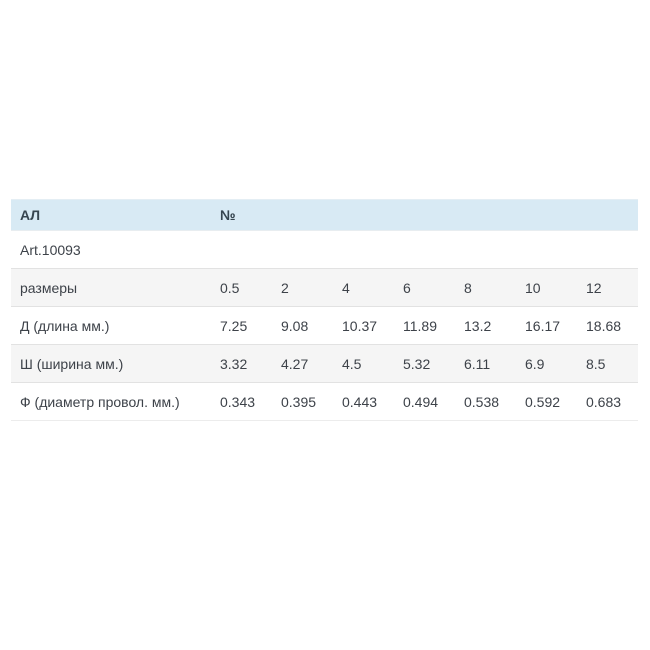  What do you see at coordinates (241, 401) in the screenshot?
I see `cell-diameter-value: 0.343` at bounding box center [241, 401].